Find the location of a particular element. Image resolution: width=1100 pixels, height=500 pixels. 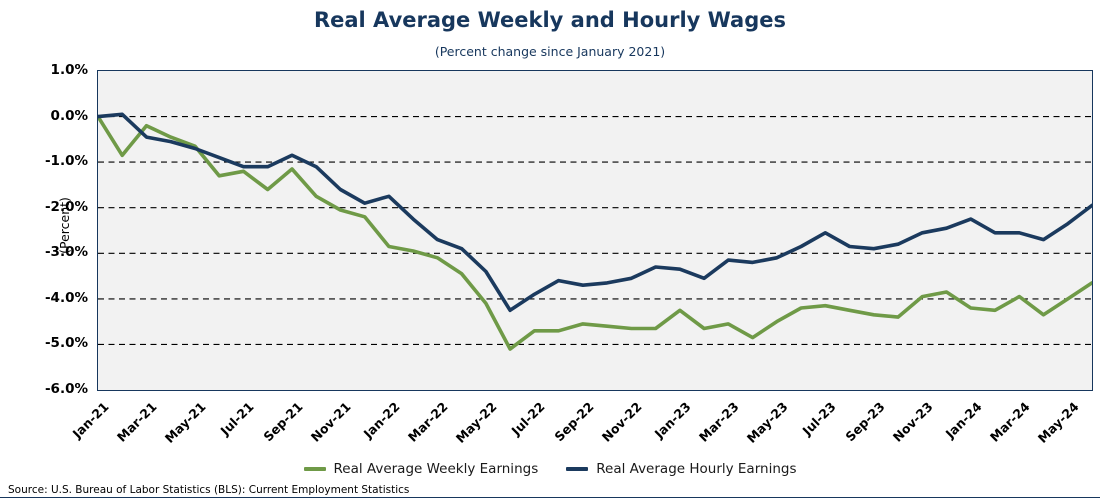

x-tick-label: Mar-21 is located at coordinates (136, 422).